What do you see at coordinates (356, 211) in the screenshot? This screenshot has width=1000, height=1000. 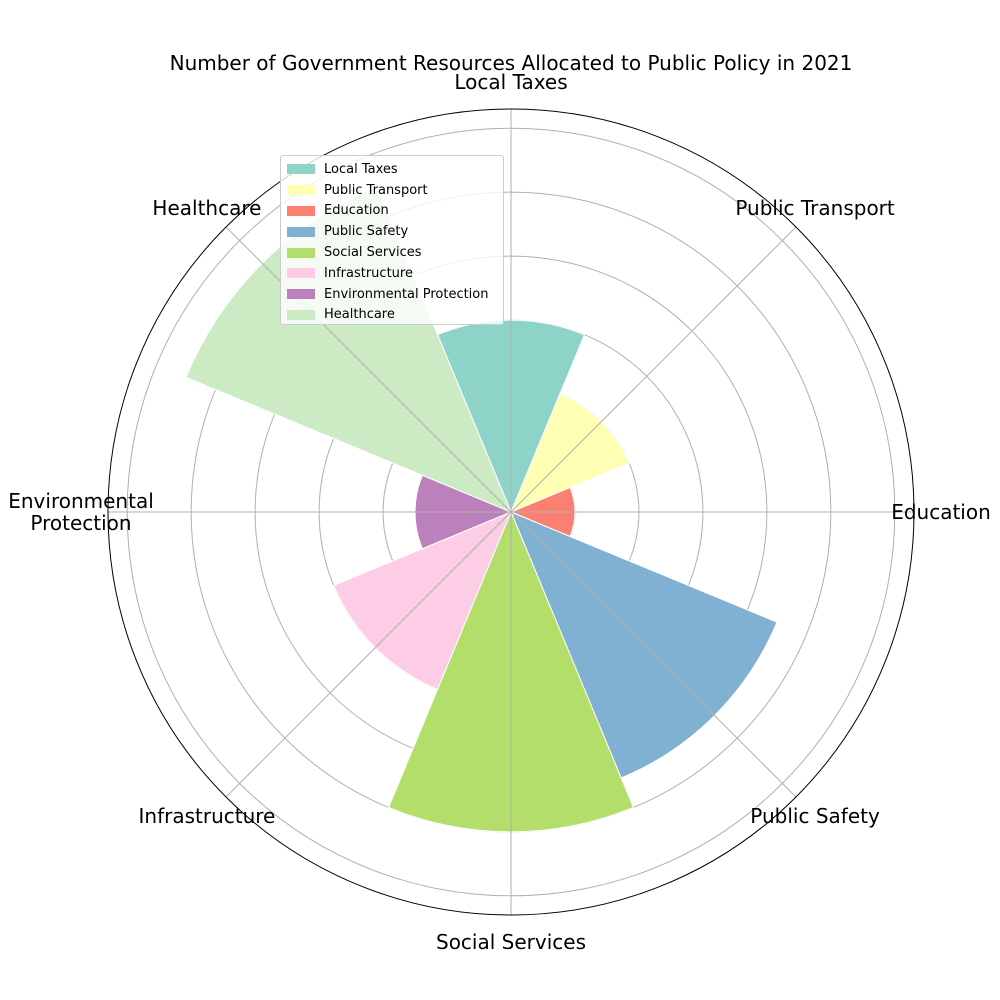 I see `legend-label: Education` at bounding box center [356, 211].